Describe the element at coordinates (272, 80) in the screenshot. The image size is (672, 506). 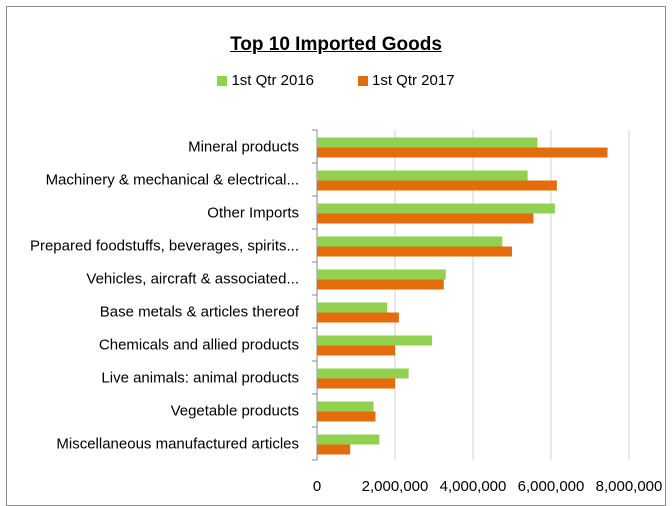
I see `legend-label-series-1: 1st Qtr 2016` at that location.